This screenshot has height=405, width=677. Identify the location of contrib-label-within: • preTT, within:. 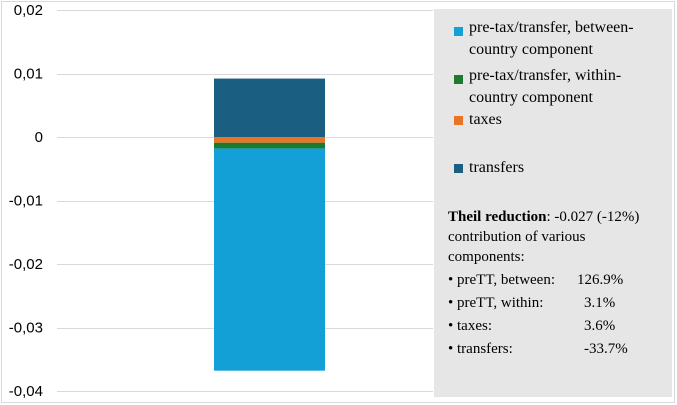
(496, 303).